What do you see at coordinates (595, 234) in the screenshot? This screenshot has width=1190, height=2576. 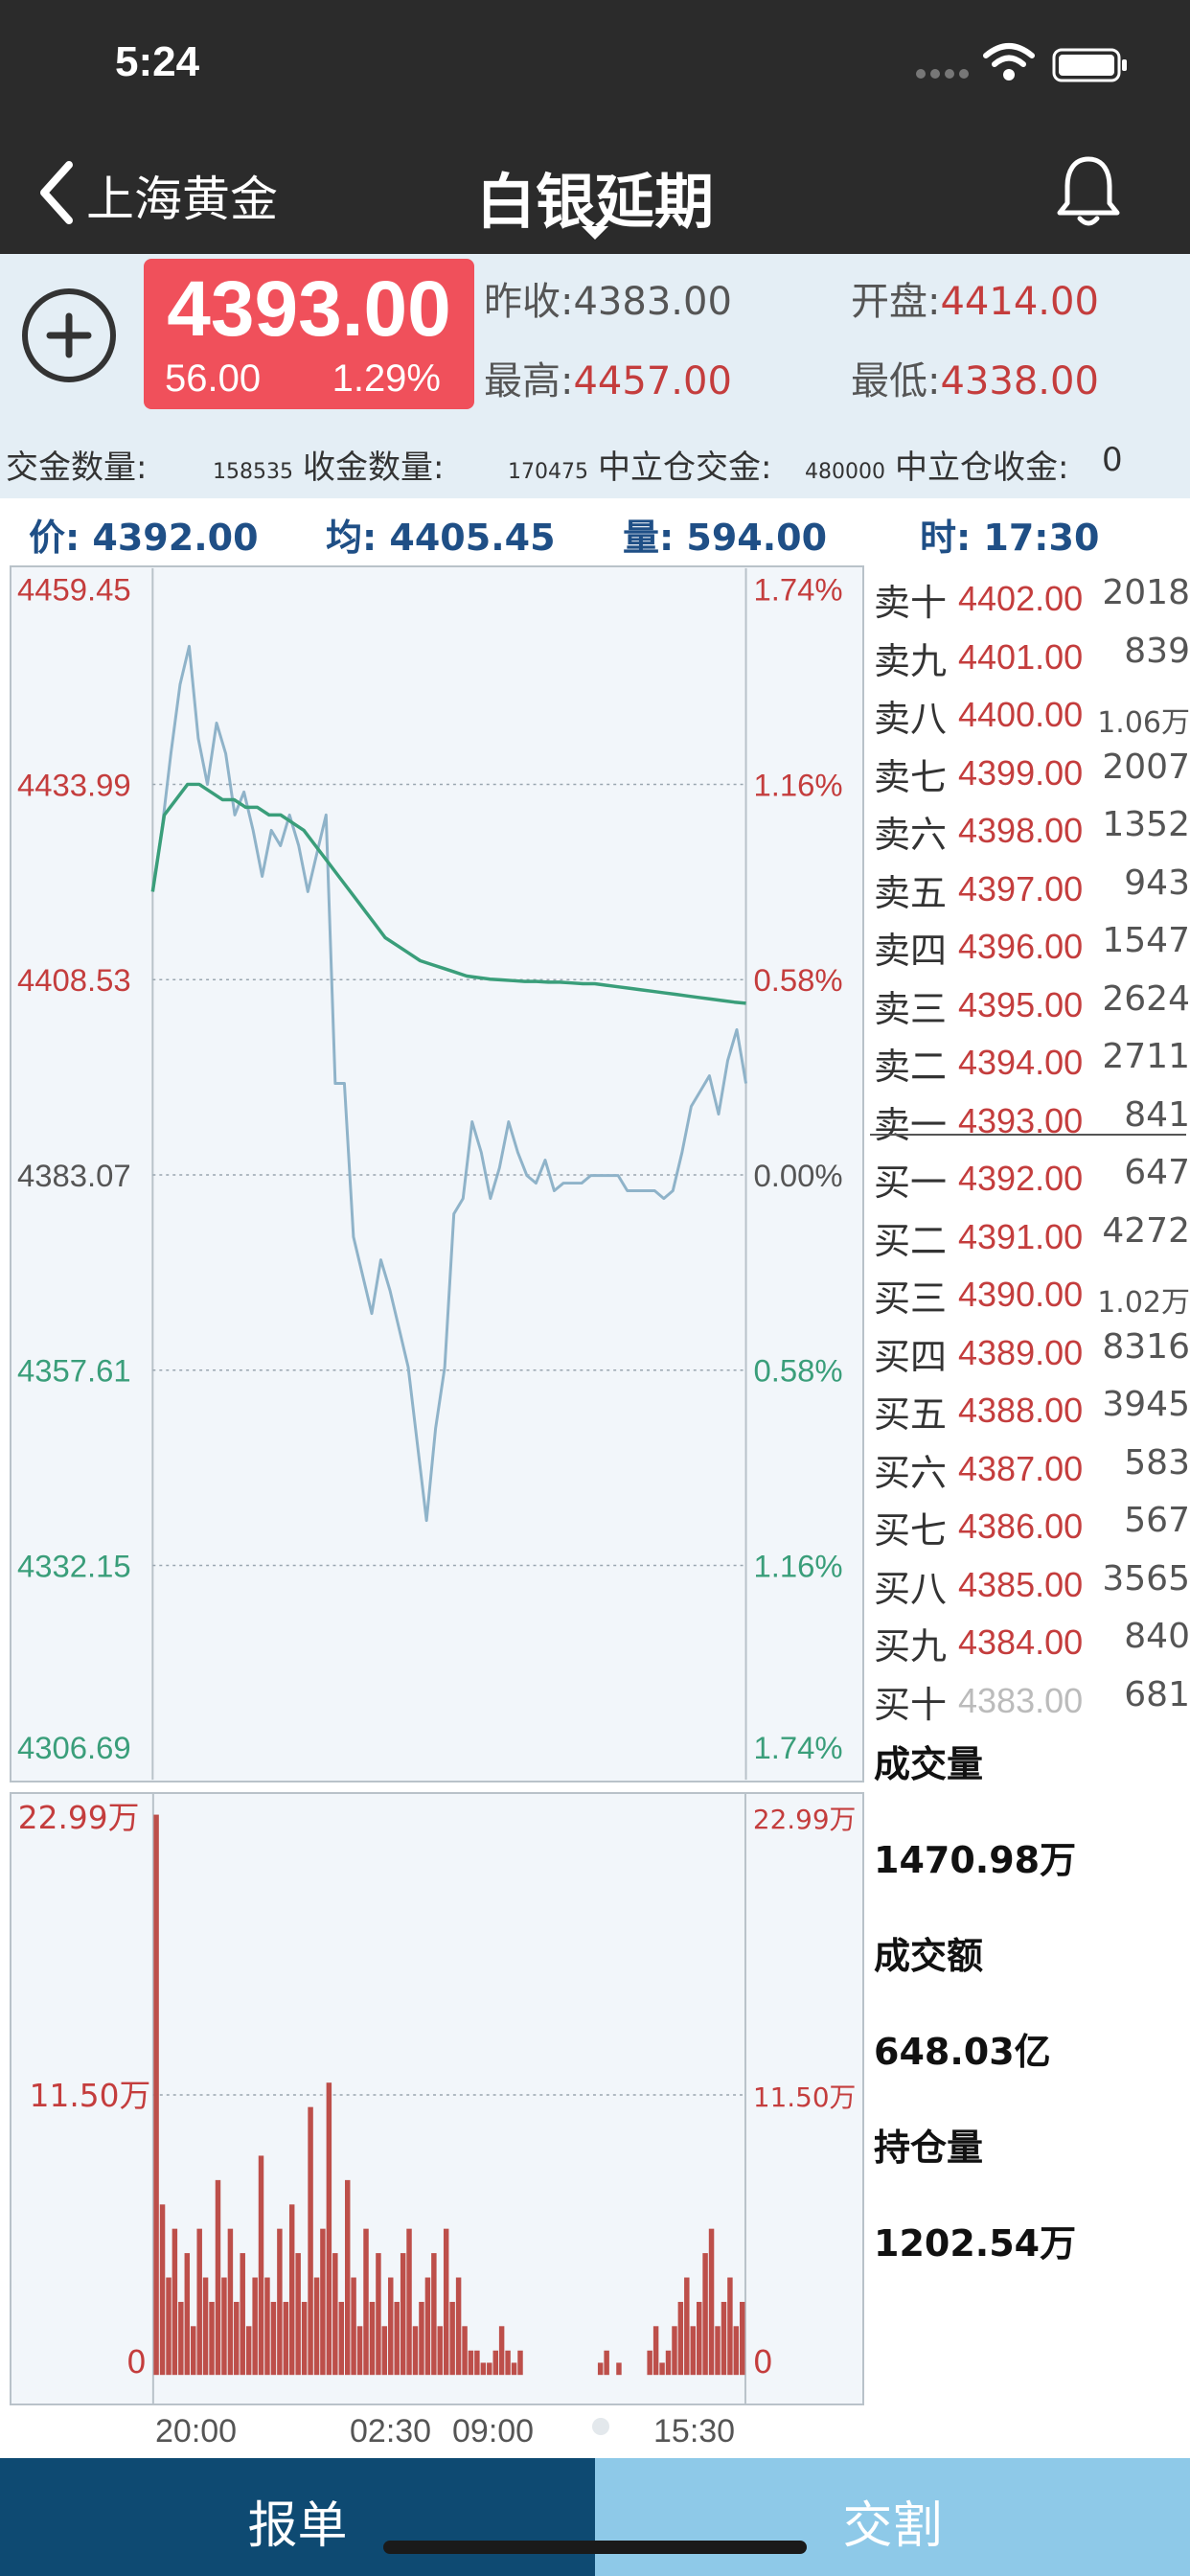 I see `caret-down-icon` at bounding box center [595, 234].